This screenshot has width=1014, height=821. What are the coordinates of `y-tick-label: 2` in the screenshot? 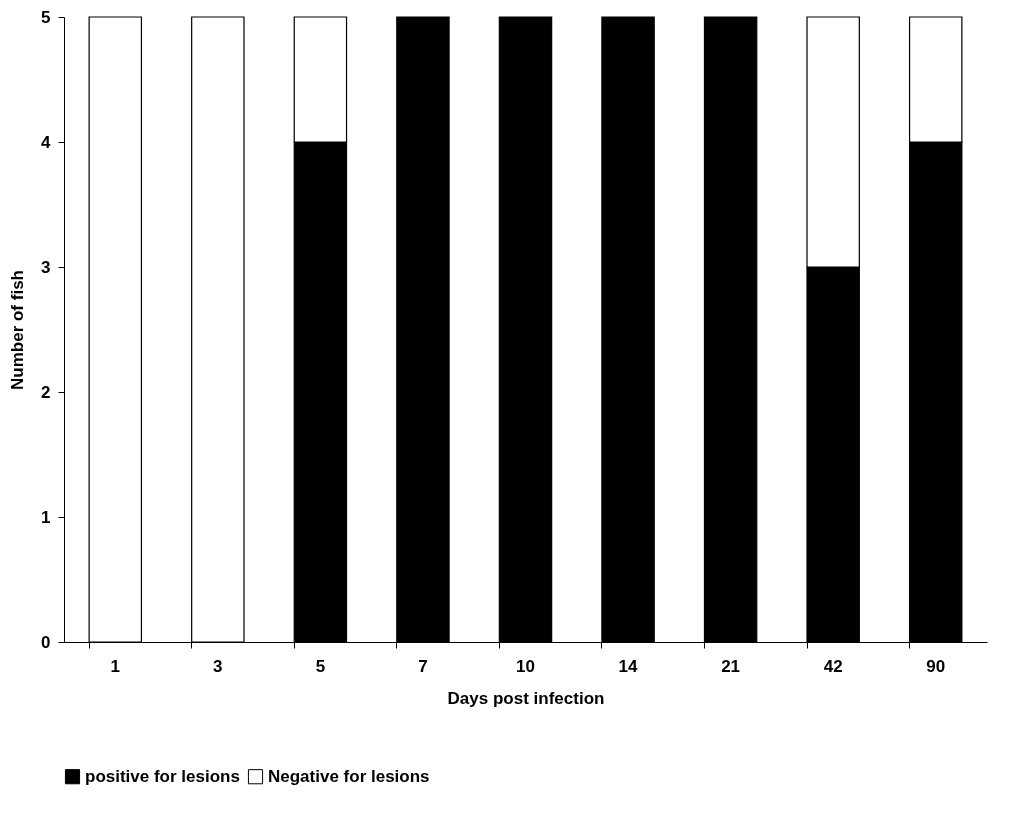 It's located at (46, 392).